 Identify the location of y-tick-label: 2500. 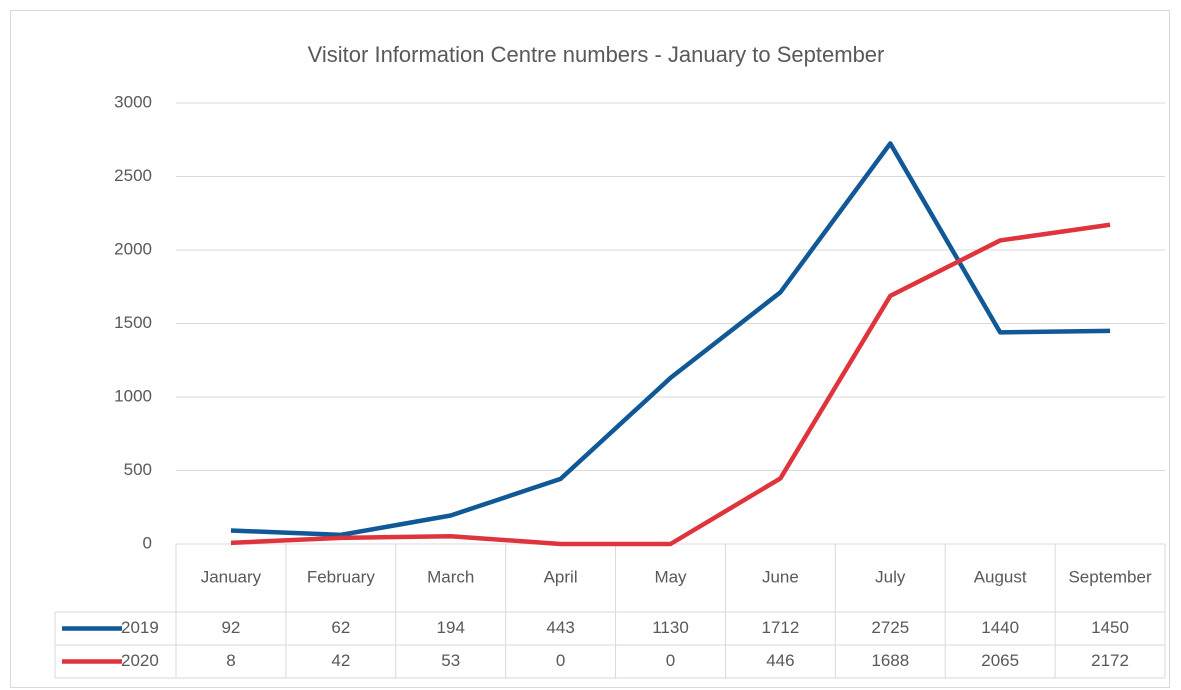
(133, 175).